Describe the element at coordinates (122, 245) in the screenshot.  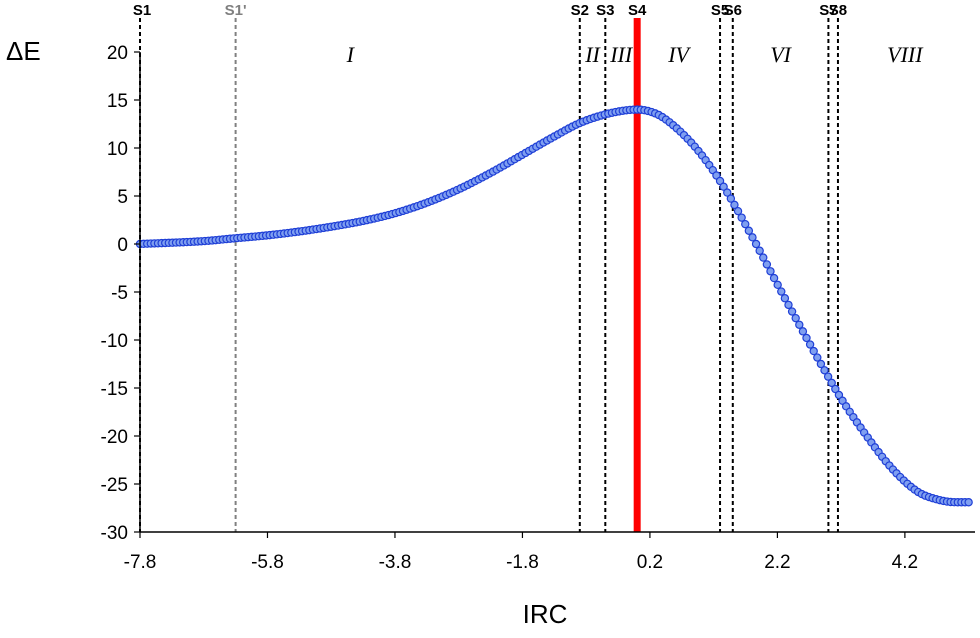
I see `y-tick-label: 0` at that location.